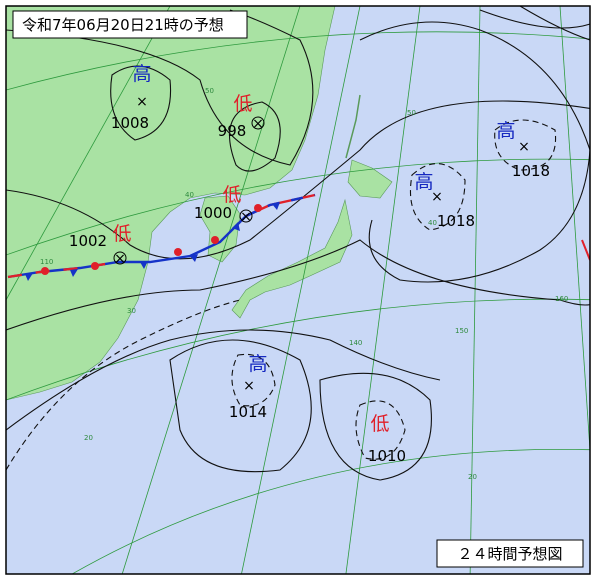 The image size is (600, 581). Describe the element at coordinates (213, 213) in the screenshot. I see `system-pressure: 1000` at that location.